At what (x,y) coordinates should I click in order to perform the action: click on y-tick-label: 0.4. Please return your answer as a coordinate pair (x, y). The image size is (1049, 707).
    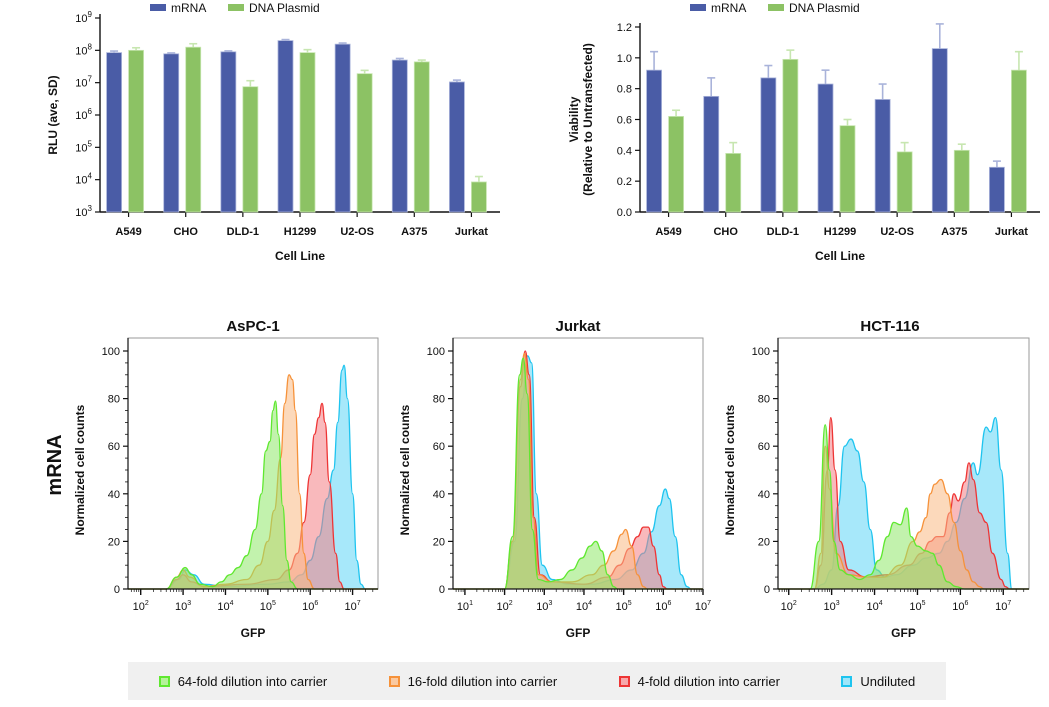
    Looking at the image, I should click on (624, 151).